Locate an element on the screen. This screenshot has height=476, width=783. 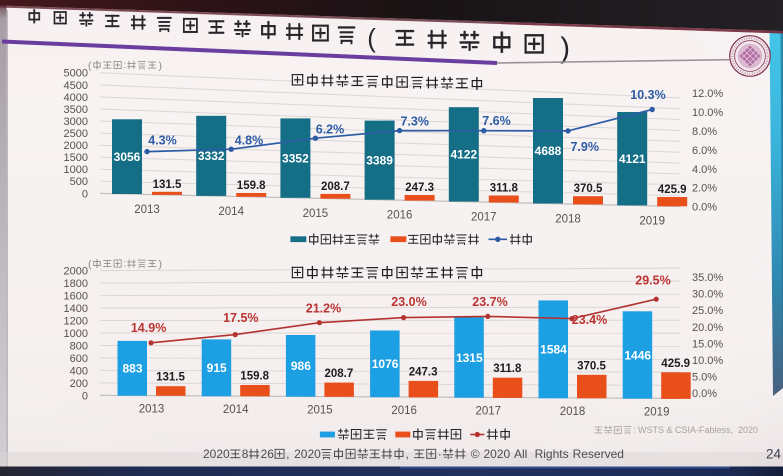
svg-text: 159.8 is located at coordinates (251, 186).